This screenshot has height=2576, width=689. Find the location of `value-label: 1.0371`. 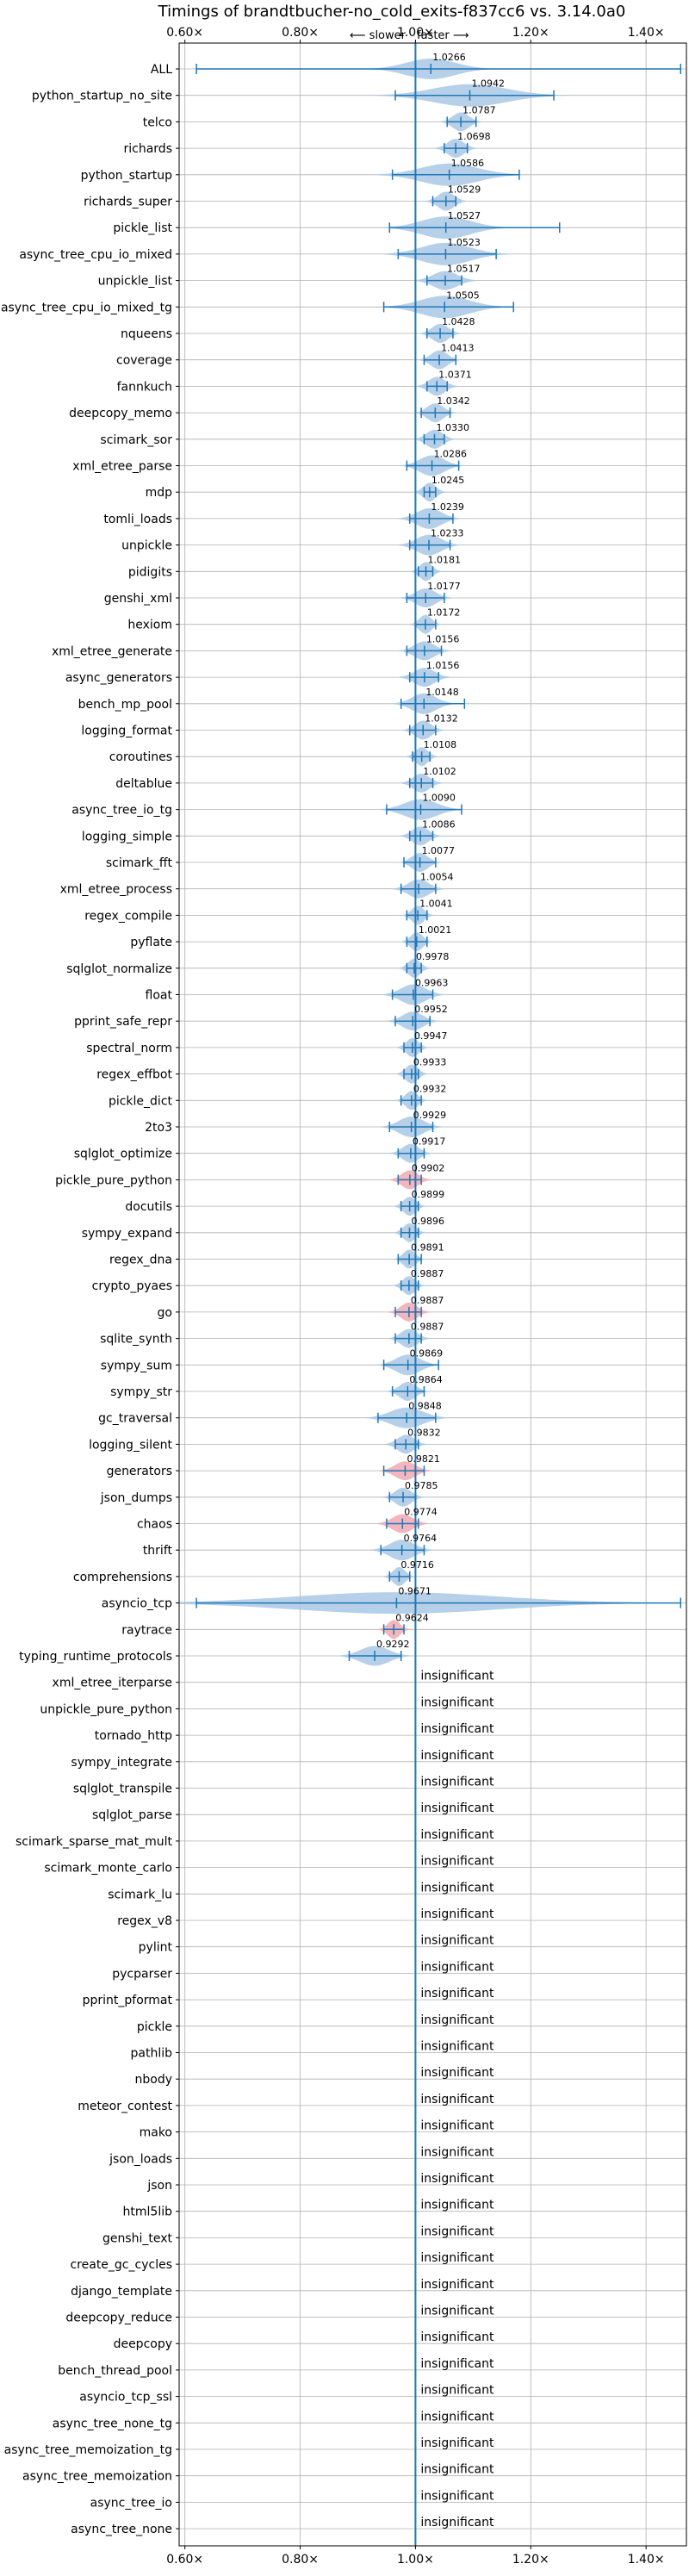

value-label: 1.0371 is located at coordinates (455, 375).